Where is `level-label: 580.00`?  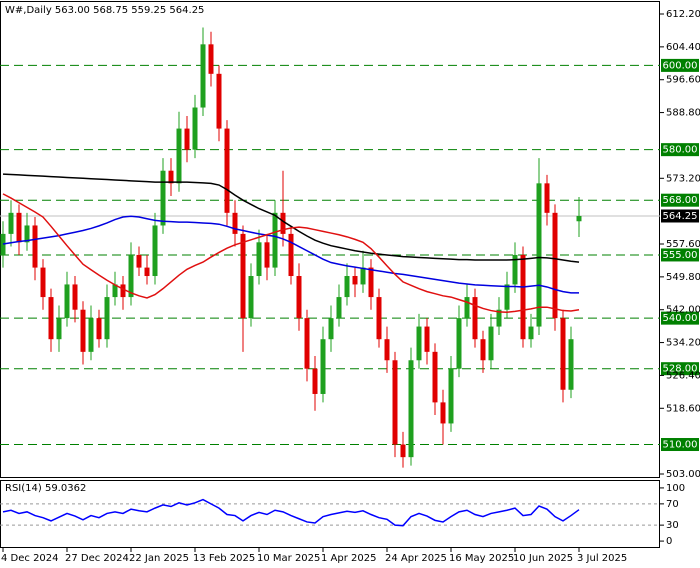 level-label: 580.00 is located at coordinates (680, 150).